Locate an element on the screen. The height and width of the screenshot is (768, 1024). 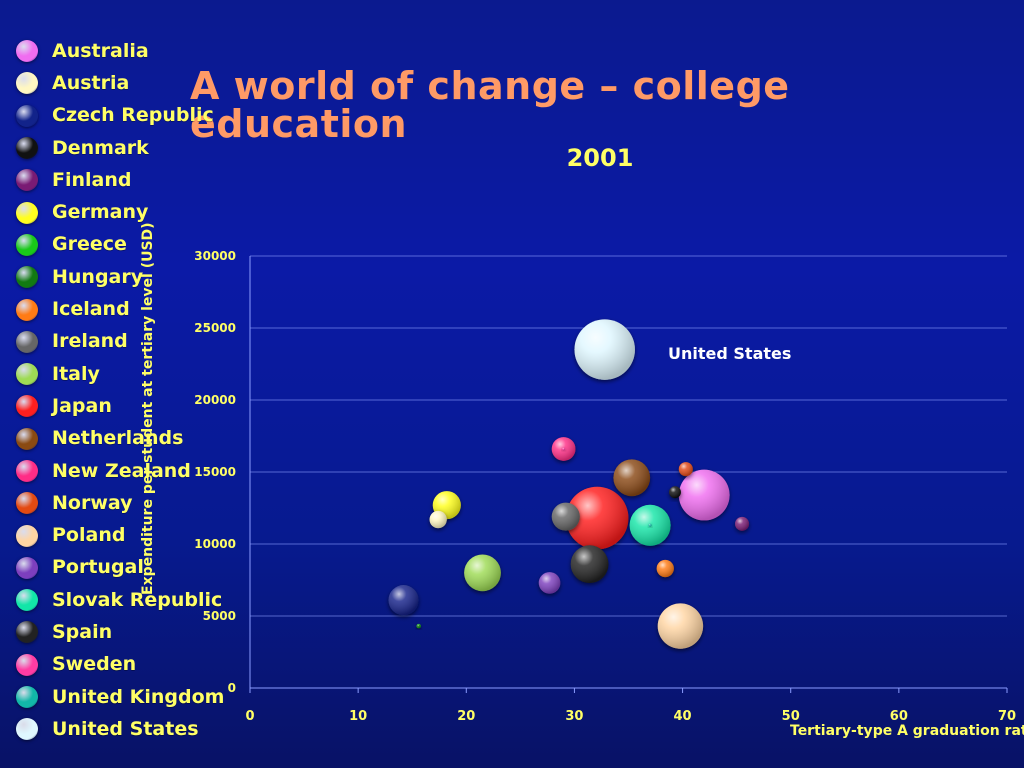
legend-label: Denmark is located at coordinates (100, 147).